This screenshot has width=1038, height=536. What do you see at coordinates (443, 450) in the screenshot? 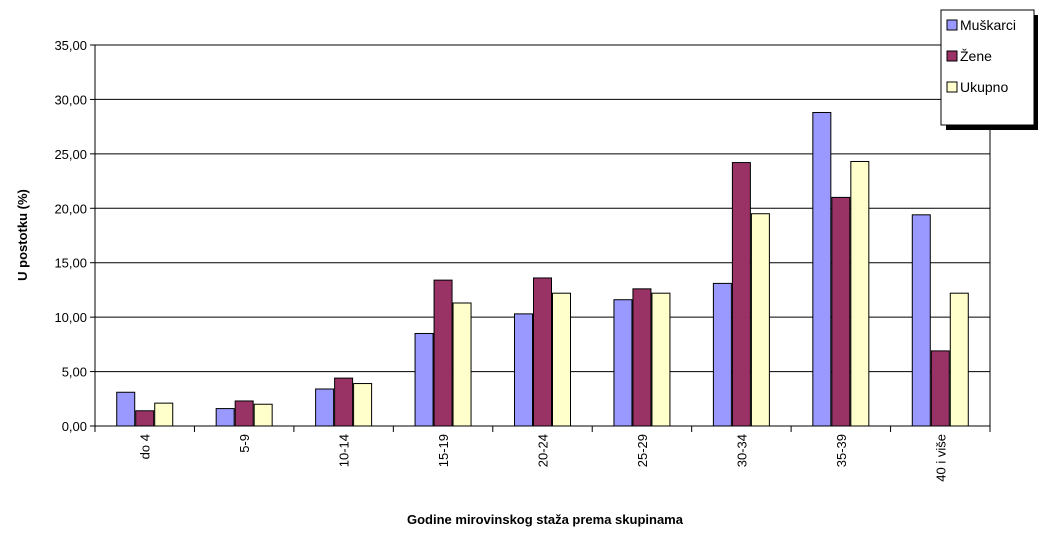
I see `x-tick-label: 15-19` at bounding box center [443, 450].